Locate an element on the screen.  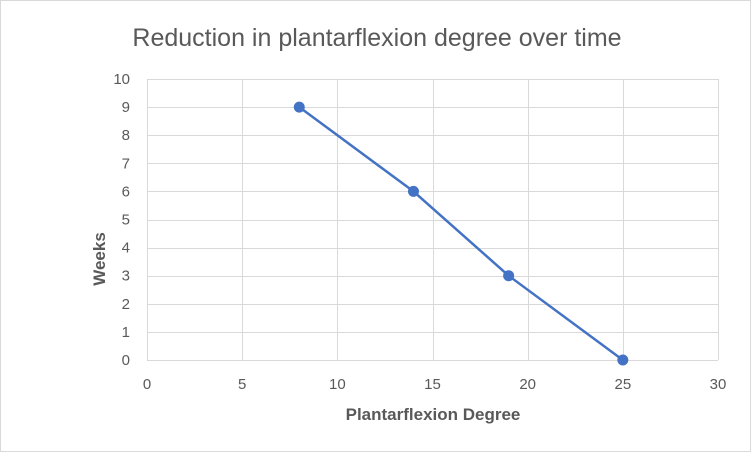
y-tick-label-8: 8 is located at coordinates (126, 135).